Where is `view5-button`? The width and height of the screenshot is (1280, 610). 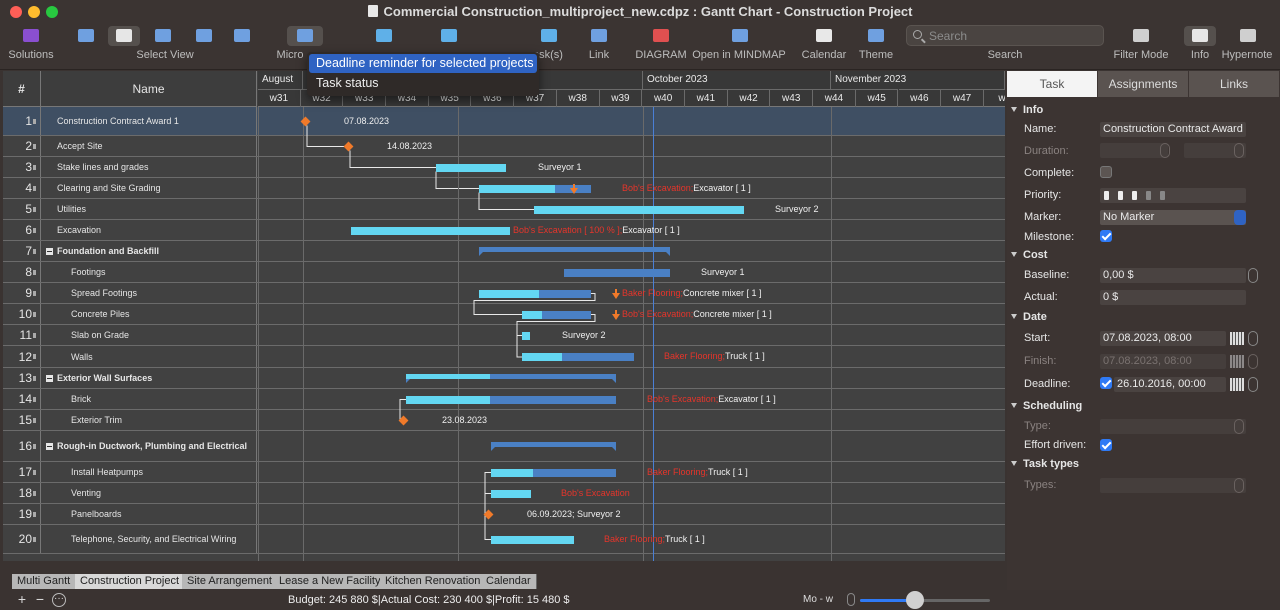
view5-button is located at coordinates (242, 36).